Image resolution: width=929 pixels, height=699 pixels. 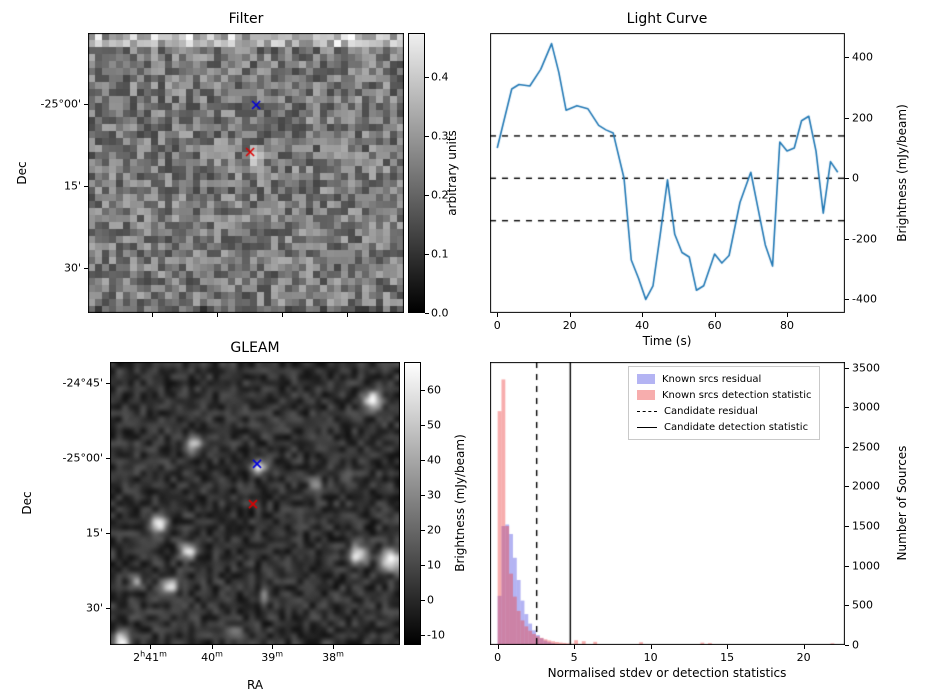 What do you see at coordinates (440, 77) in the screenshot?
I see `tick-label: 0.4` at bounding box center [440, 77].